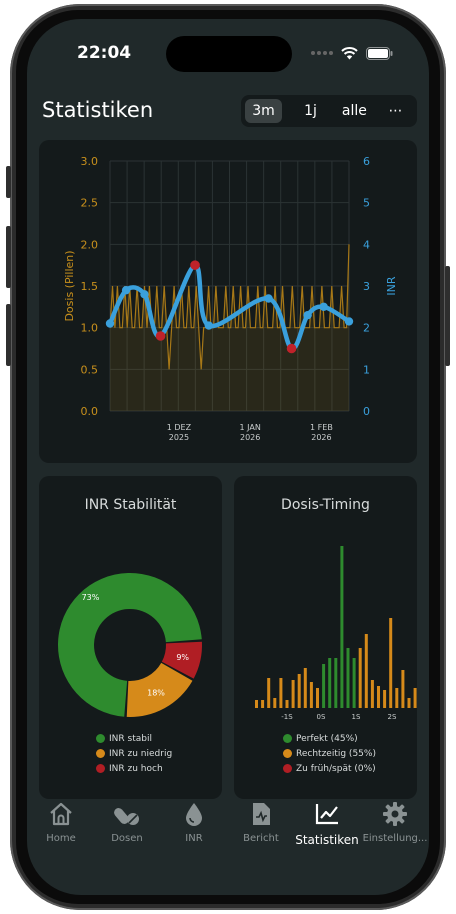 The height and width of the screenshot is (914, 456). Describe the element at coordinates (69, 285) in the screenshot. I see `left-axis-label: Dosis (Pillen)` at that location.